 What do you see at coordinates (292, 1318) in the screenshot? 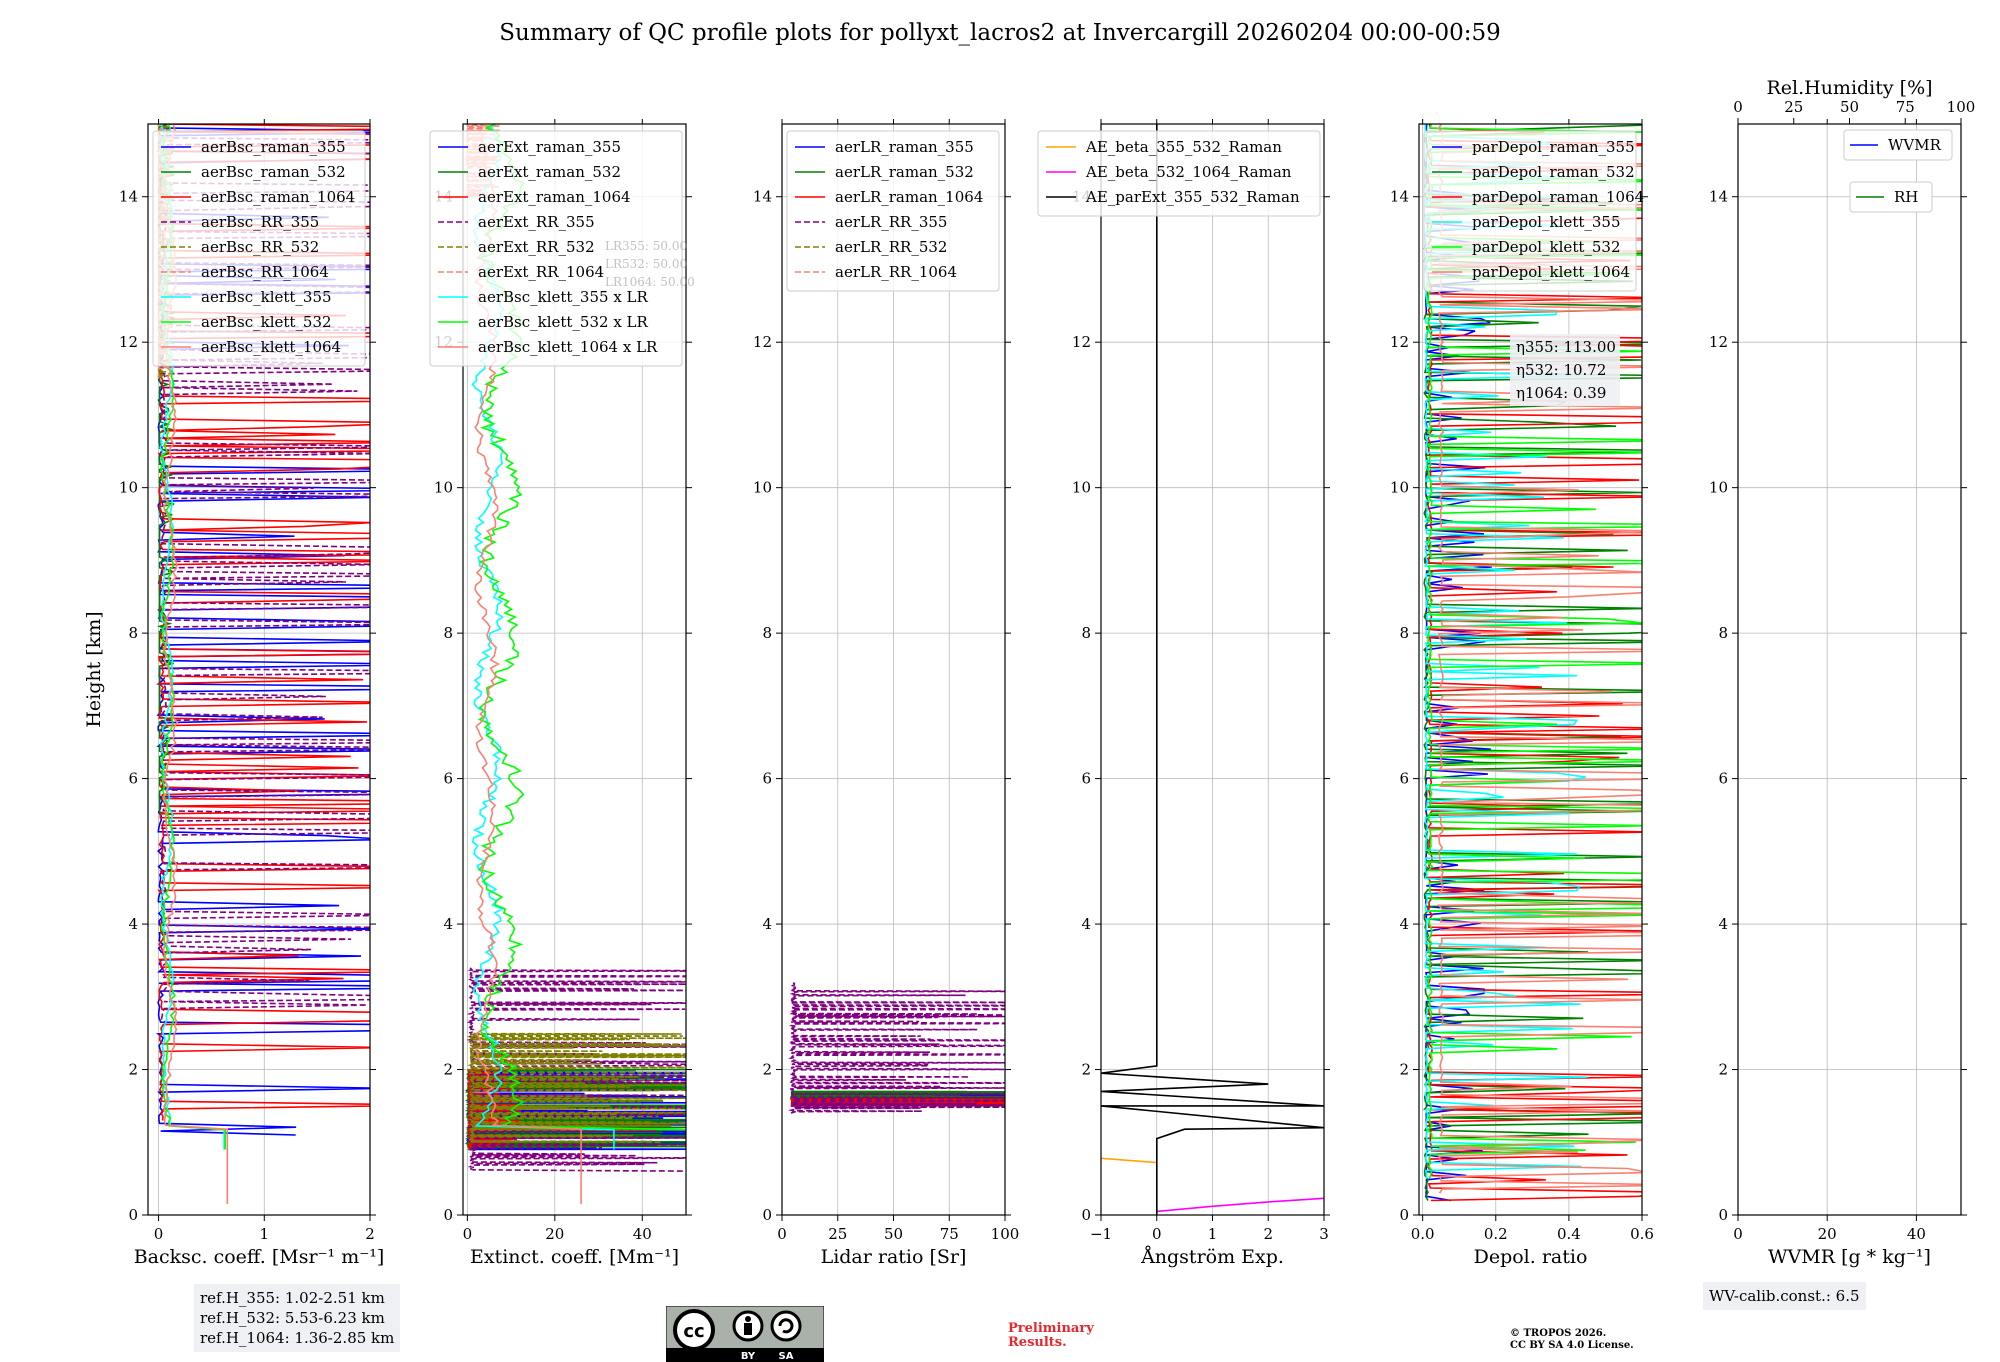
I see `ref-height-532: ref.H_532: 5.53-6.23 km` at bounding box center [292, 1318].